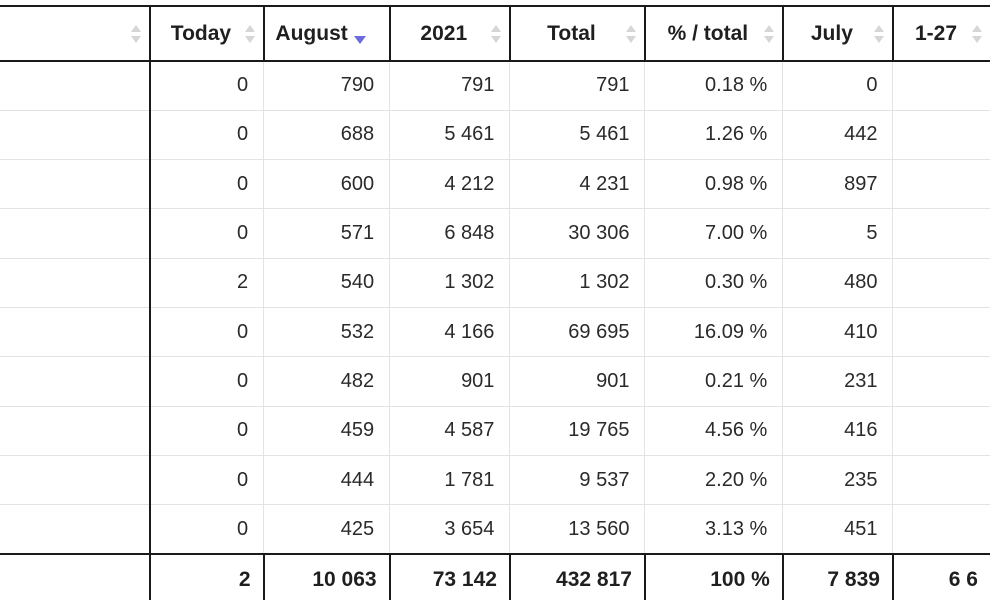  Describe the element at coordinates (444, 33) in the screenshot. I see `column-header-label: 2021` at that location.